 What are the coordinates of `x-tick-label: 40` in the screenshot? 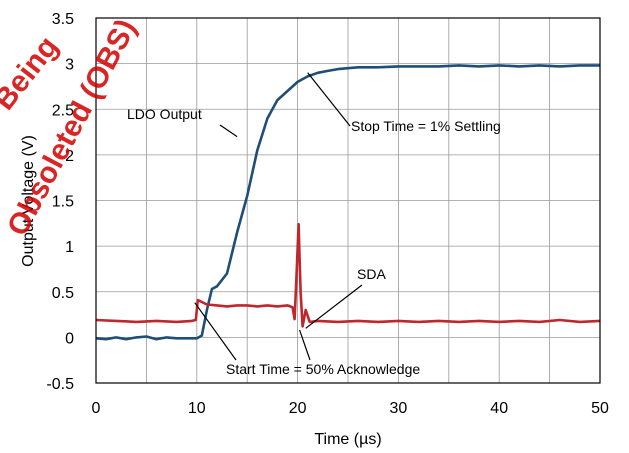 It's located at (499, 408).